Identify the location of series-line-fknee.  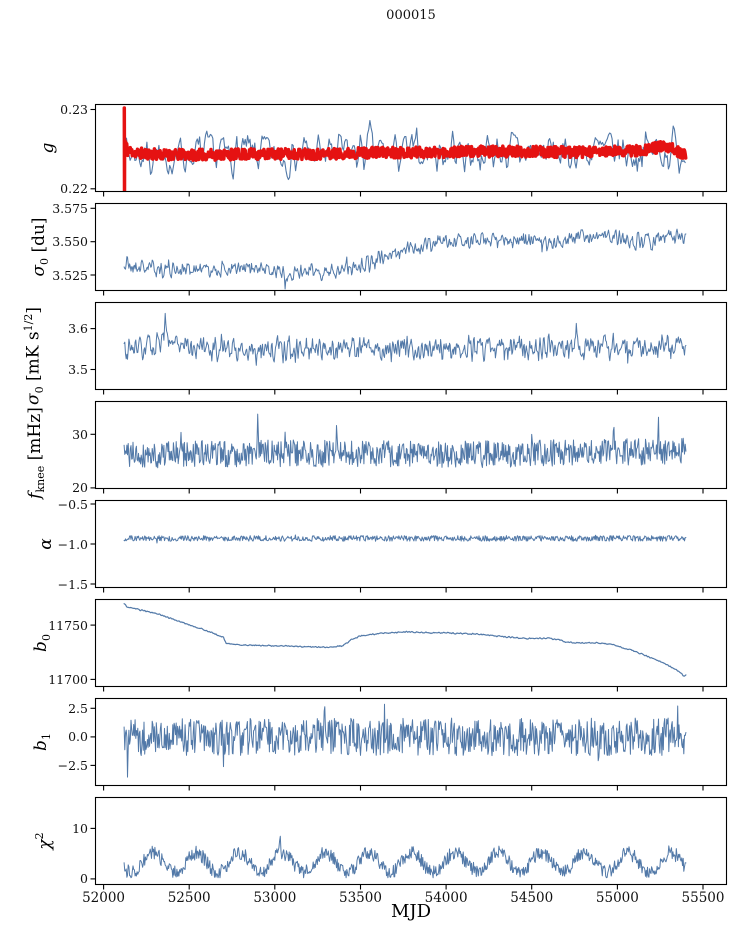
(405, 441).